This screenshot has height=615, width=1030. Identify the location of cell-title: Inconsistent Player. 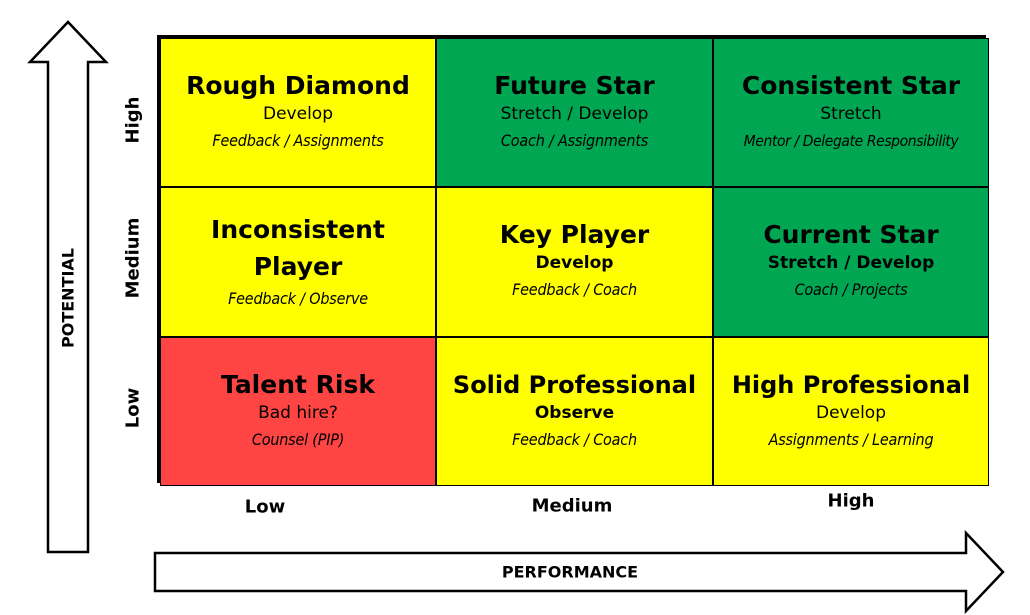
(298, 248).